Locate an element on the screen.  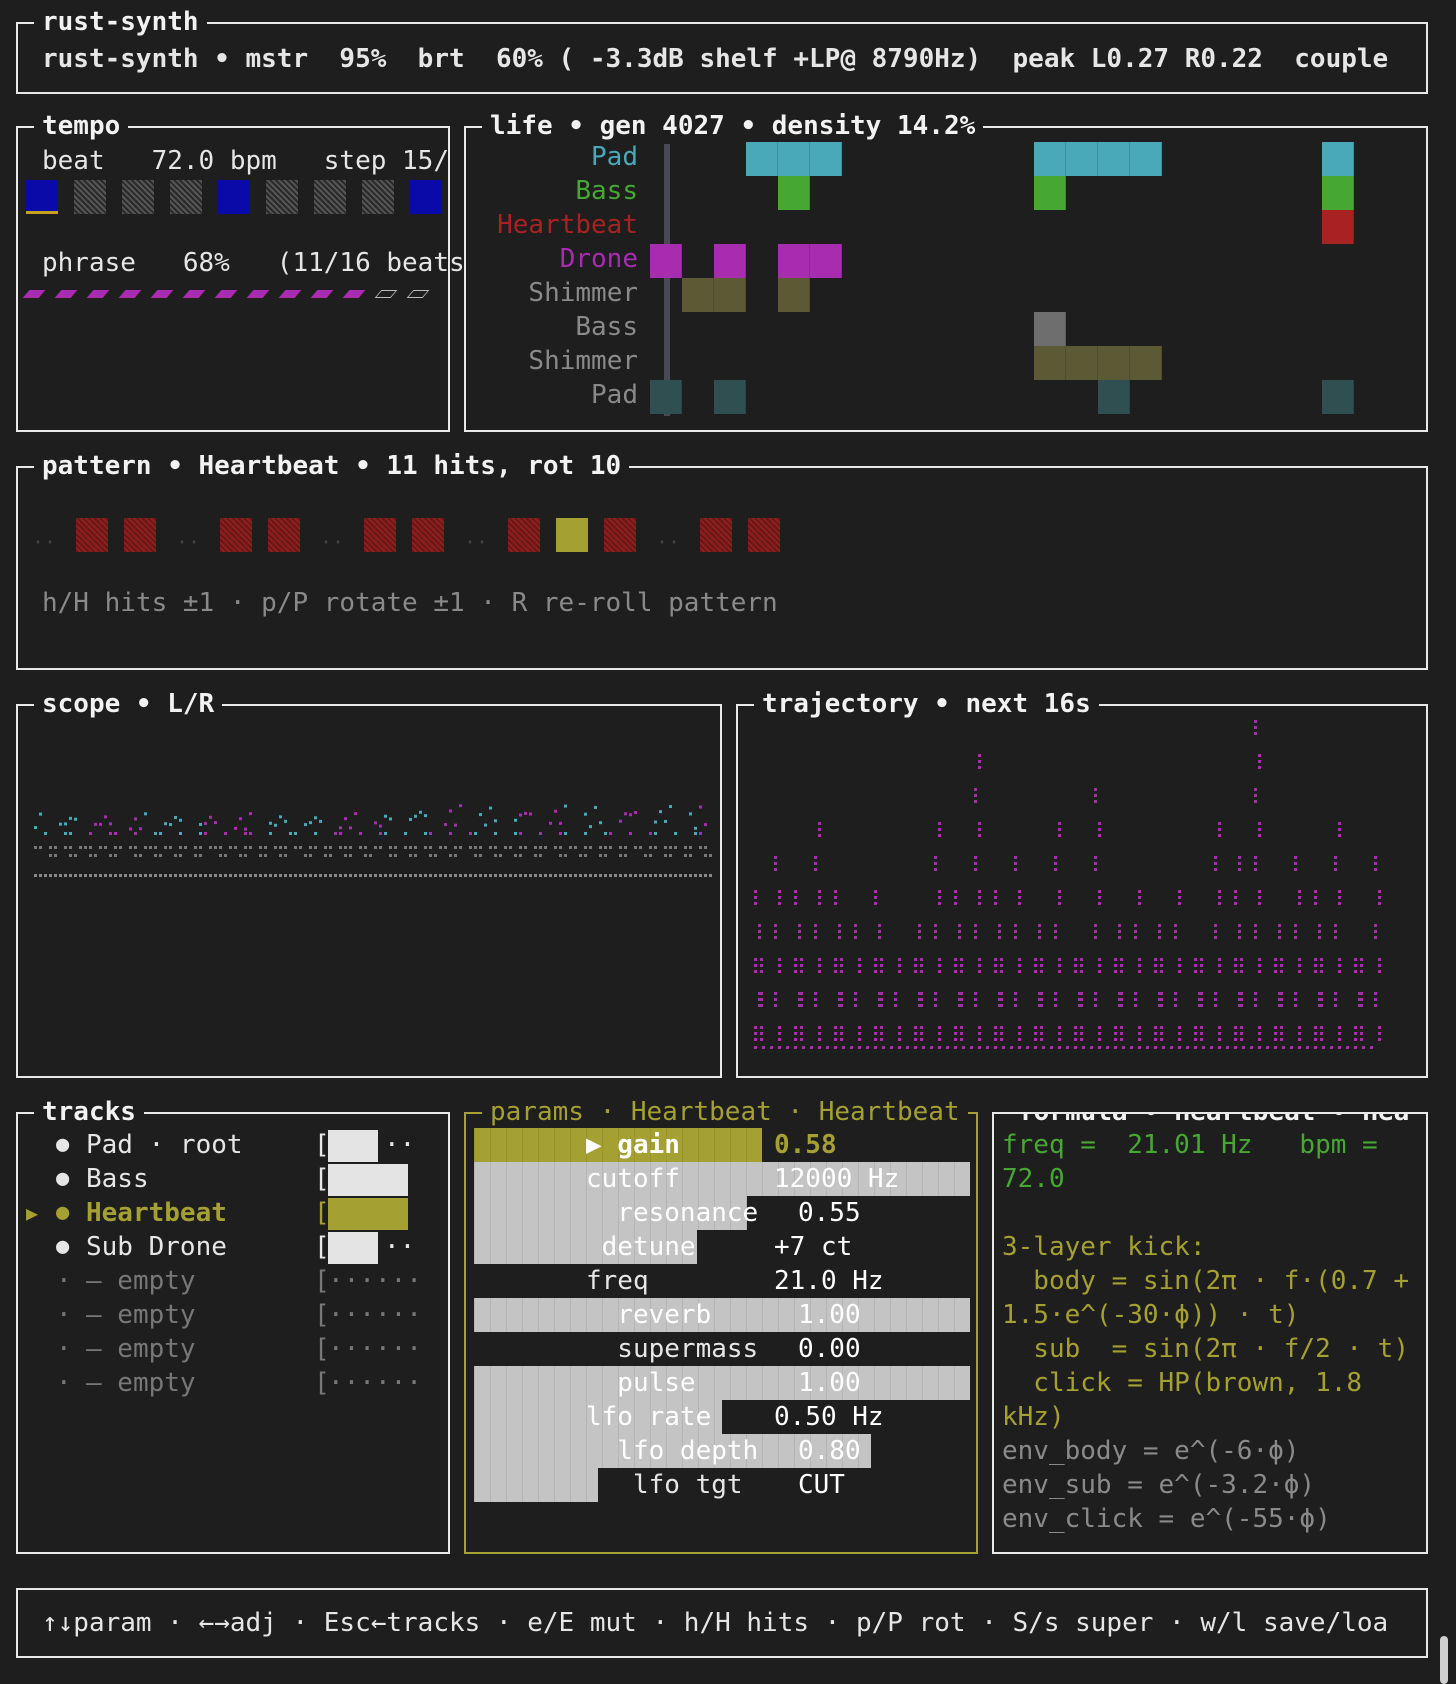
trajectory-panel: trajectory • next 16s is located at coordinates (1082, 883).